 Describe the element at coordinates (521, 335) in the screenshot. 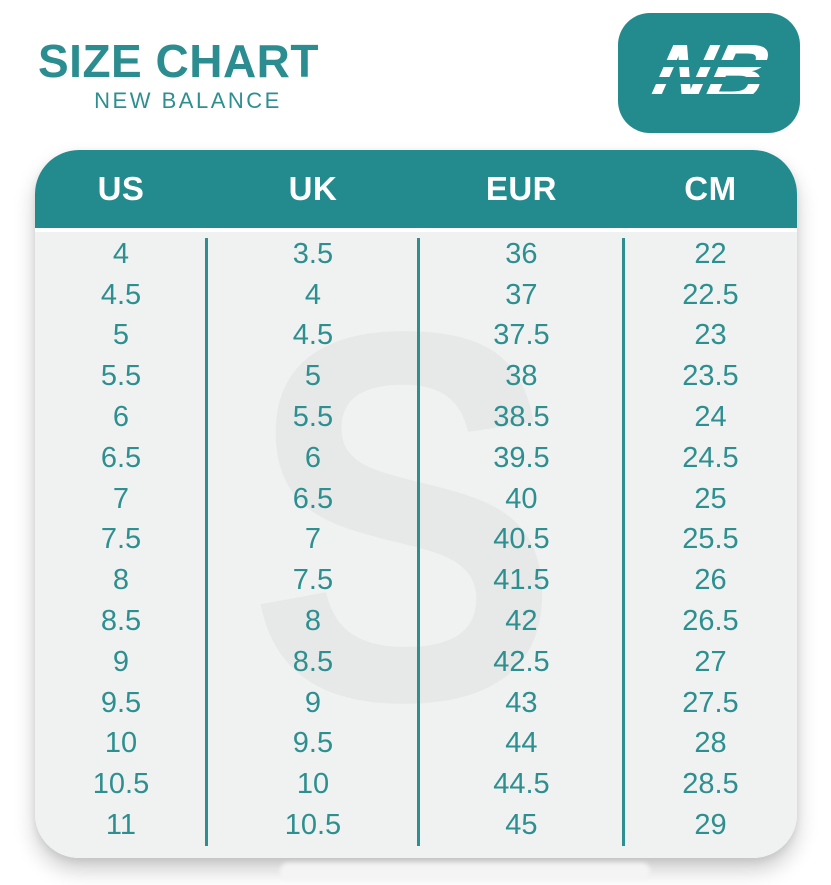

I see `size-cell: 37.5` at that location.